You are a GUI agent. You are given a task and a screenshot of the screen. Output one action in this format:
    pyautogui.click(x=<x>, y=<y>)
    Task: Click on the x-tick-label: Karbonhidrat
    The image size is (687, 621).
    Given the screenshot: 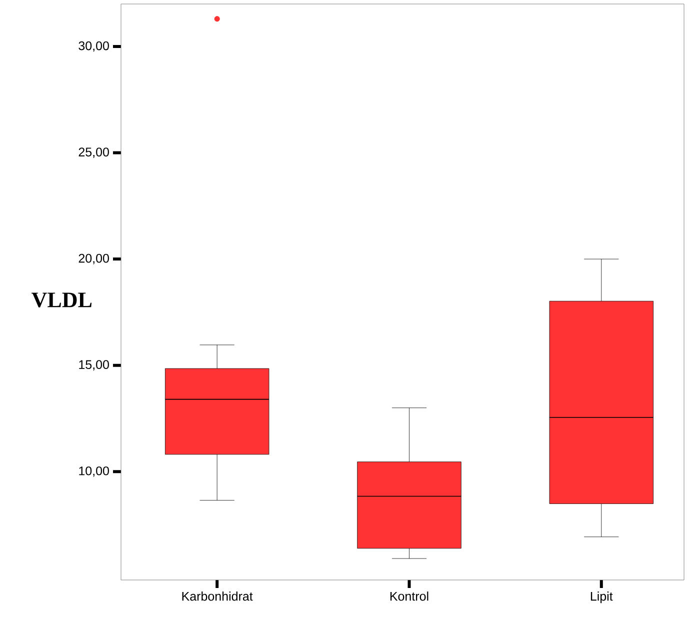 What is the action you would take?
    pyautogui.click(x=217, y=596)
    